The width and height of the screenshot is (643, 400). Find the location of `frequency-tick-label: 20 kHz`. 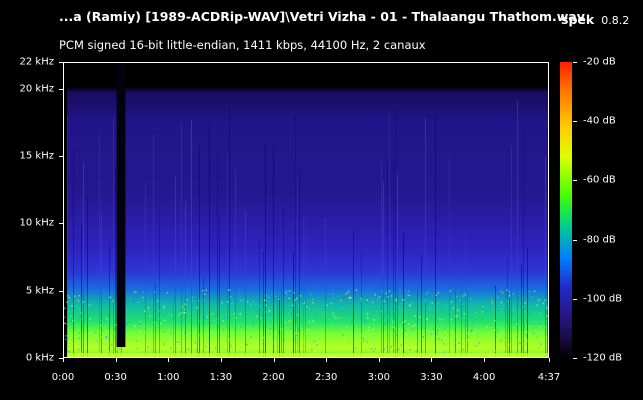

frequency-tick-label: 20 kHz is located at coordinates (36, 89).